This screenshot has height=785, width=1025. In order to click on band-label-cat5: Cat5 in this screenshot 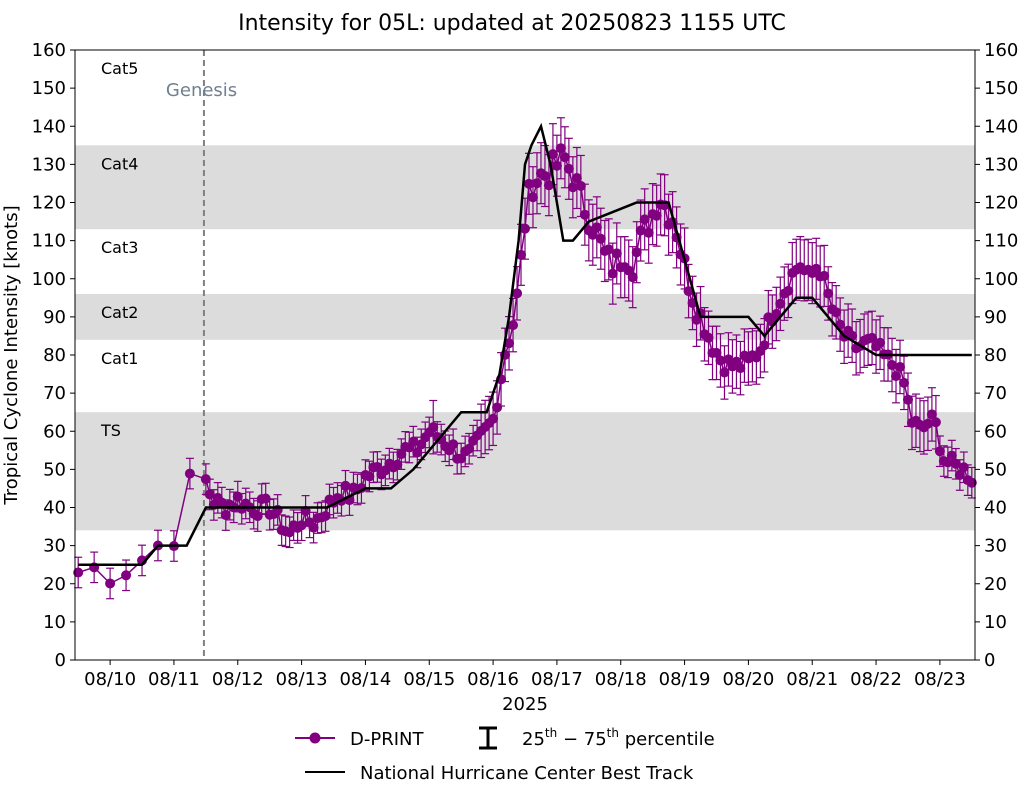, I will do `click(119, 68)`.